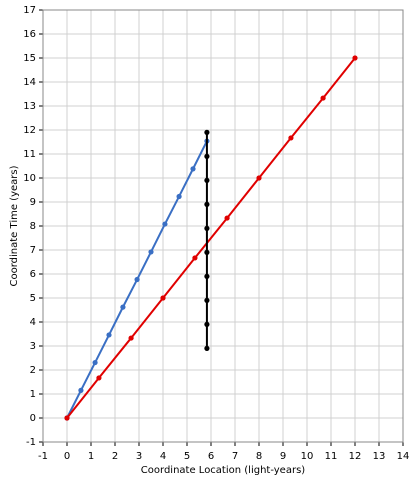  I want to click on x-tick-label: 12, so click(355, 456).